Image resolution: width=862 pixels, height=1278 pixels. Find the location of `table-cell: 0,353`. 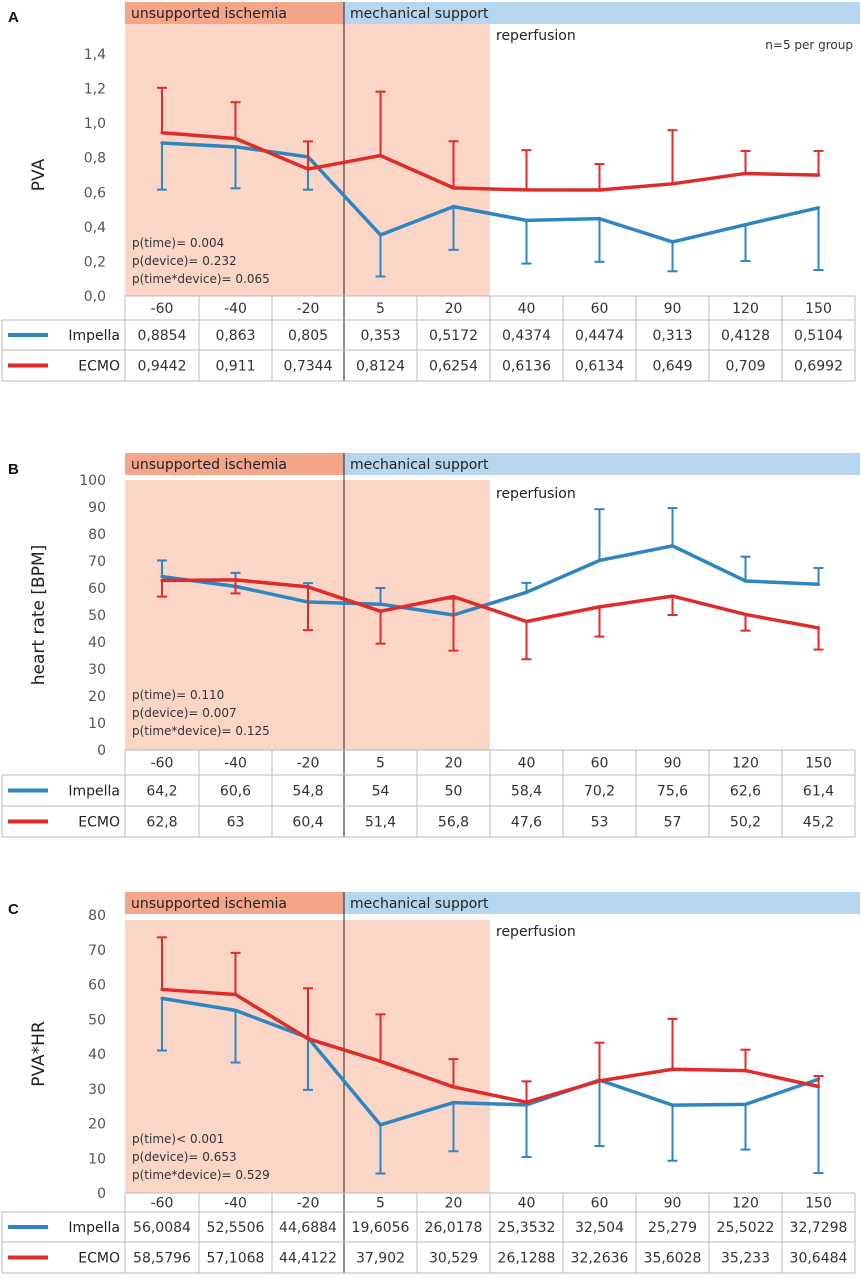

table-cell: 0,353 is located at coordinates (380, 336).